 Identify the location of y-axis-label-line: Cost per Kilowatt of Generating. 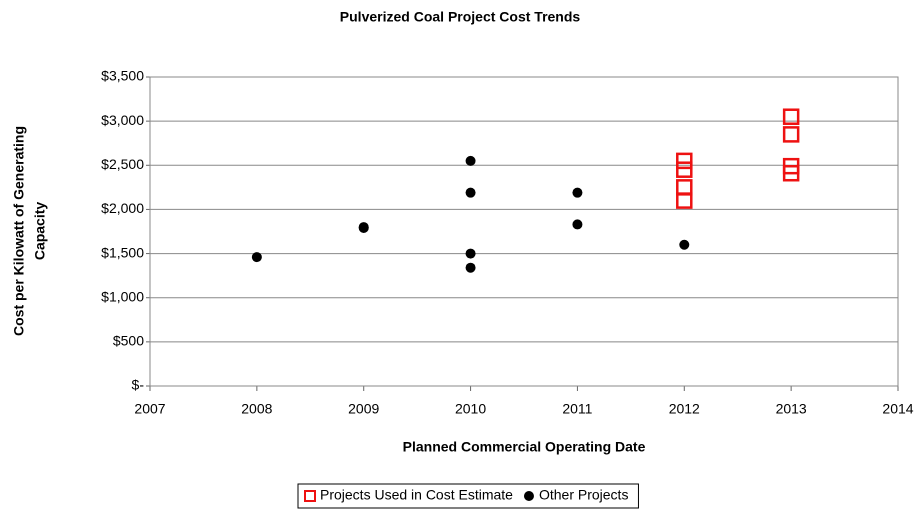
(19, 231).